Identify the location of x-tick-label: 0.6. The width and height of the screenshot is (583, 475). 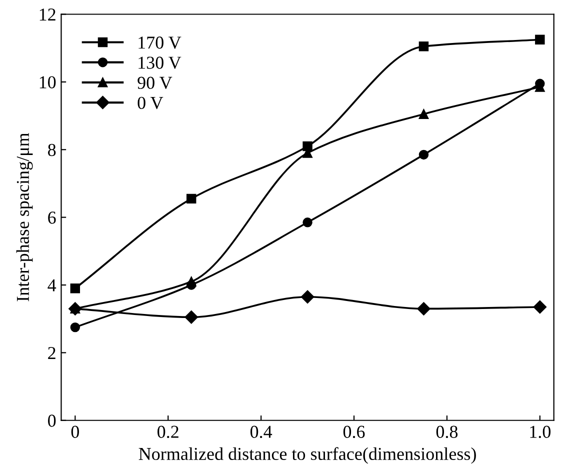
(354, 432).